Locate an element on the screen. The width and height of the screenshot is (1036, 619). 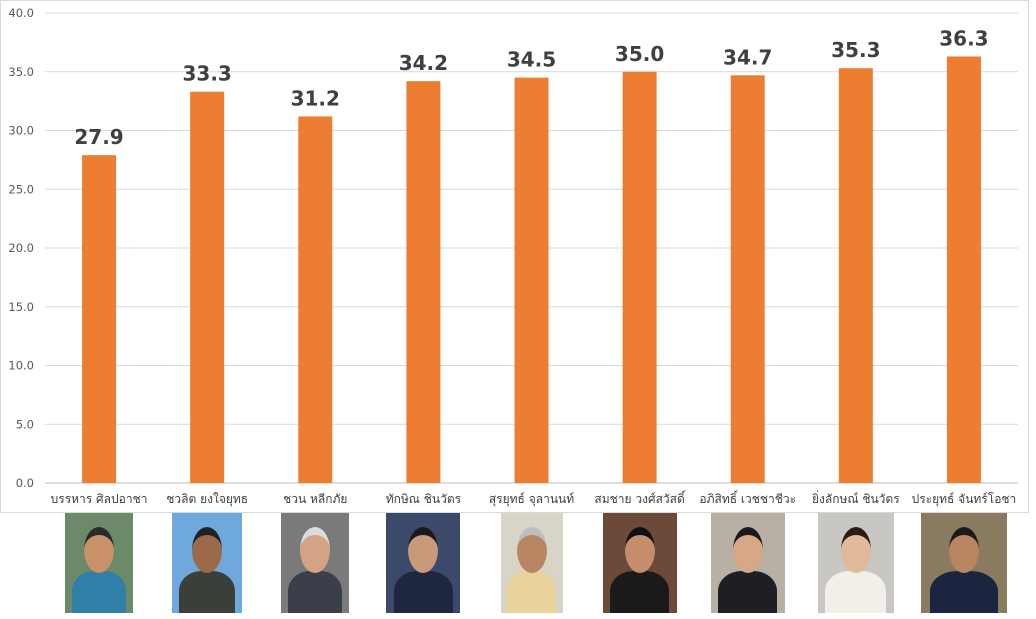
data-label: 35.3 is located at coordinates (855, 50).